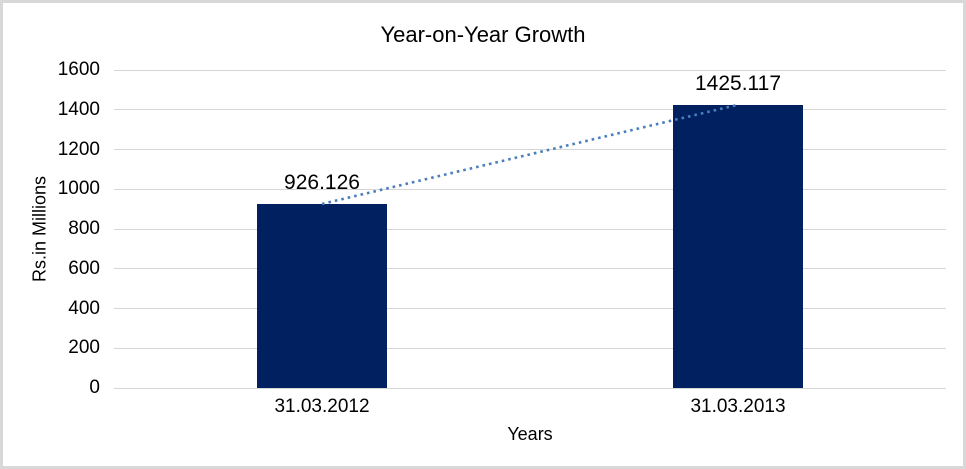 The image size is (966, 469). What do you see at coordinates (84, 228) in the screenshot?
I see `y-tick-label: 800` at bounding box center [84, 228].